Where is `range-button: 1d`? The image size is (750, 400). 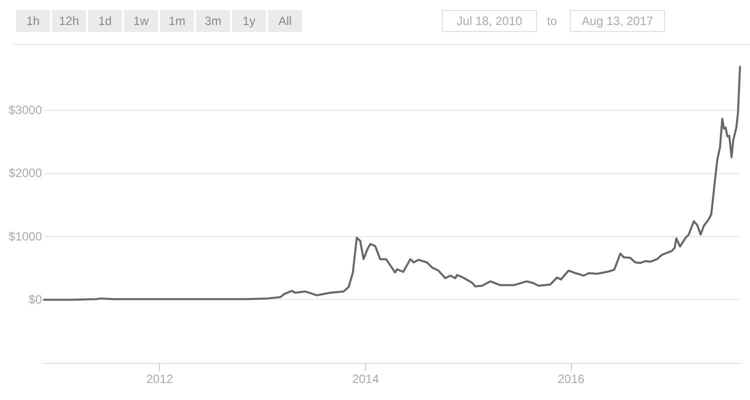
range-button: 1d is located at coordinates (105, 21).